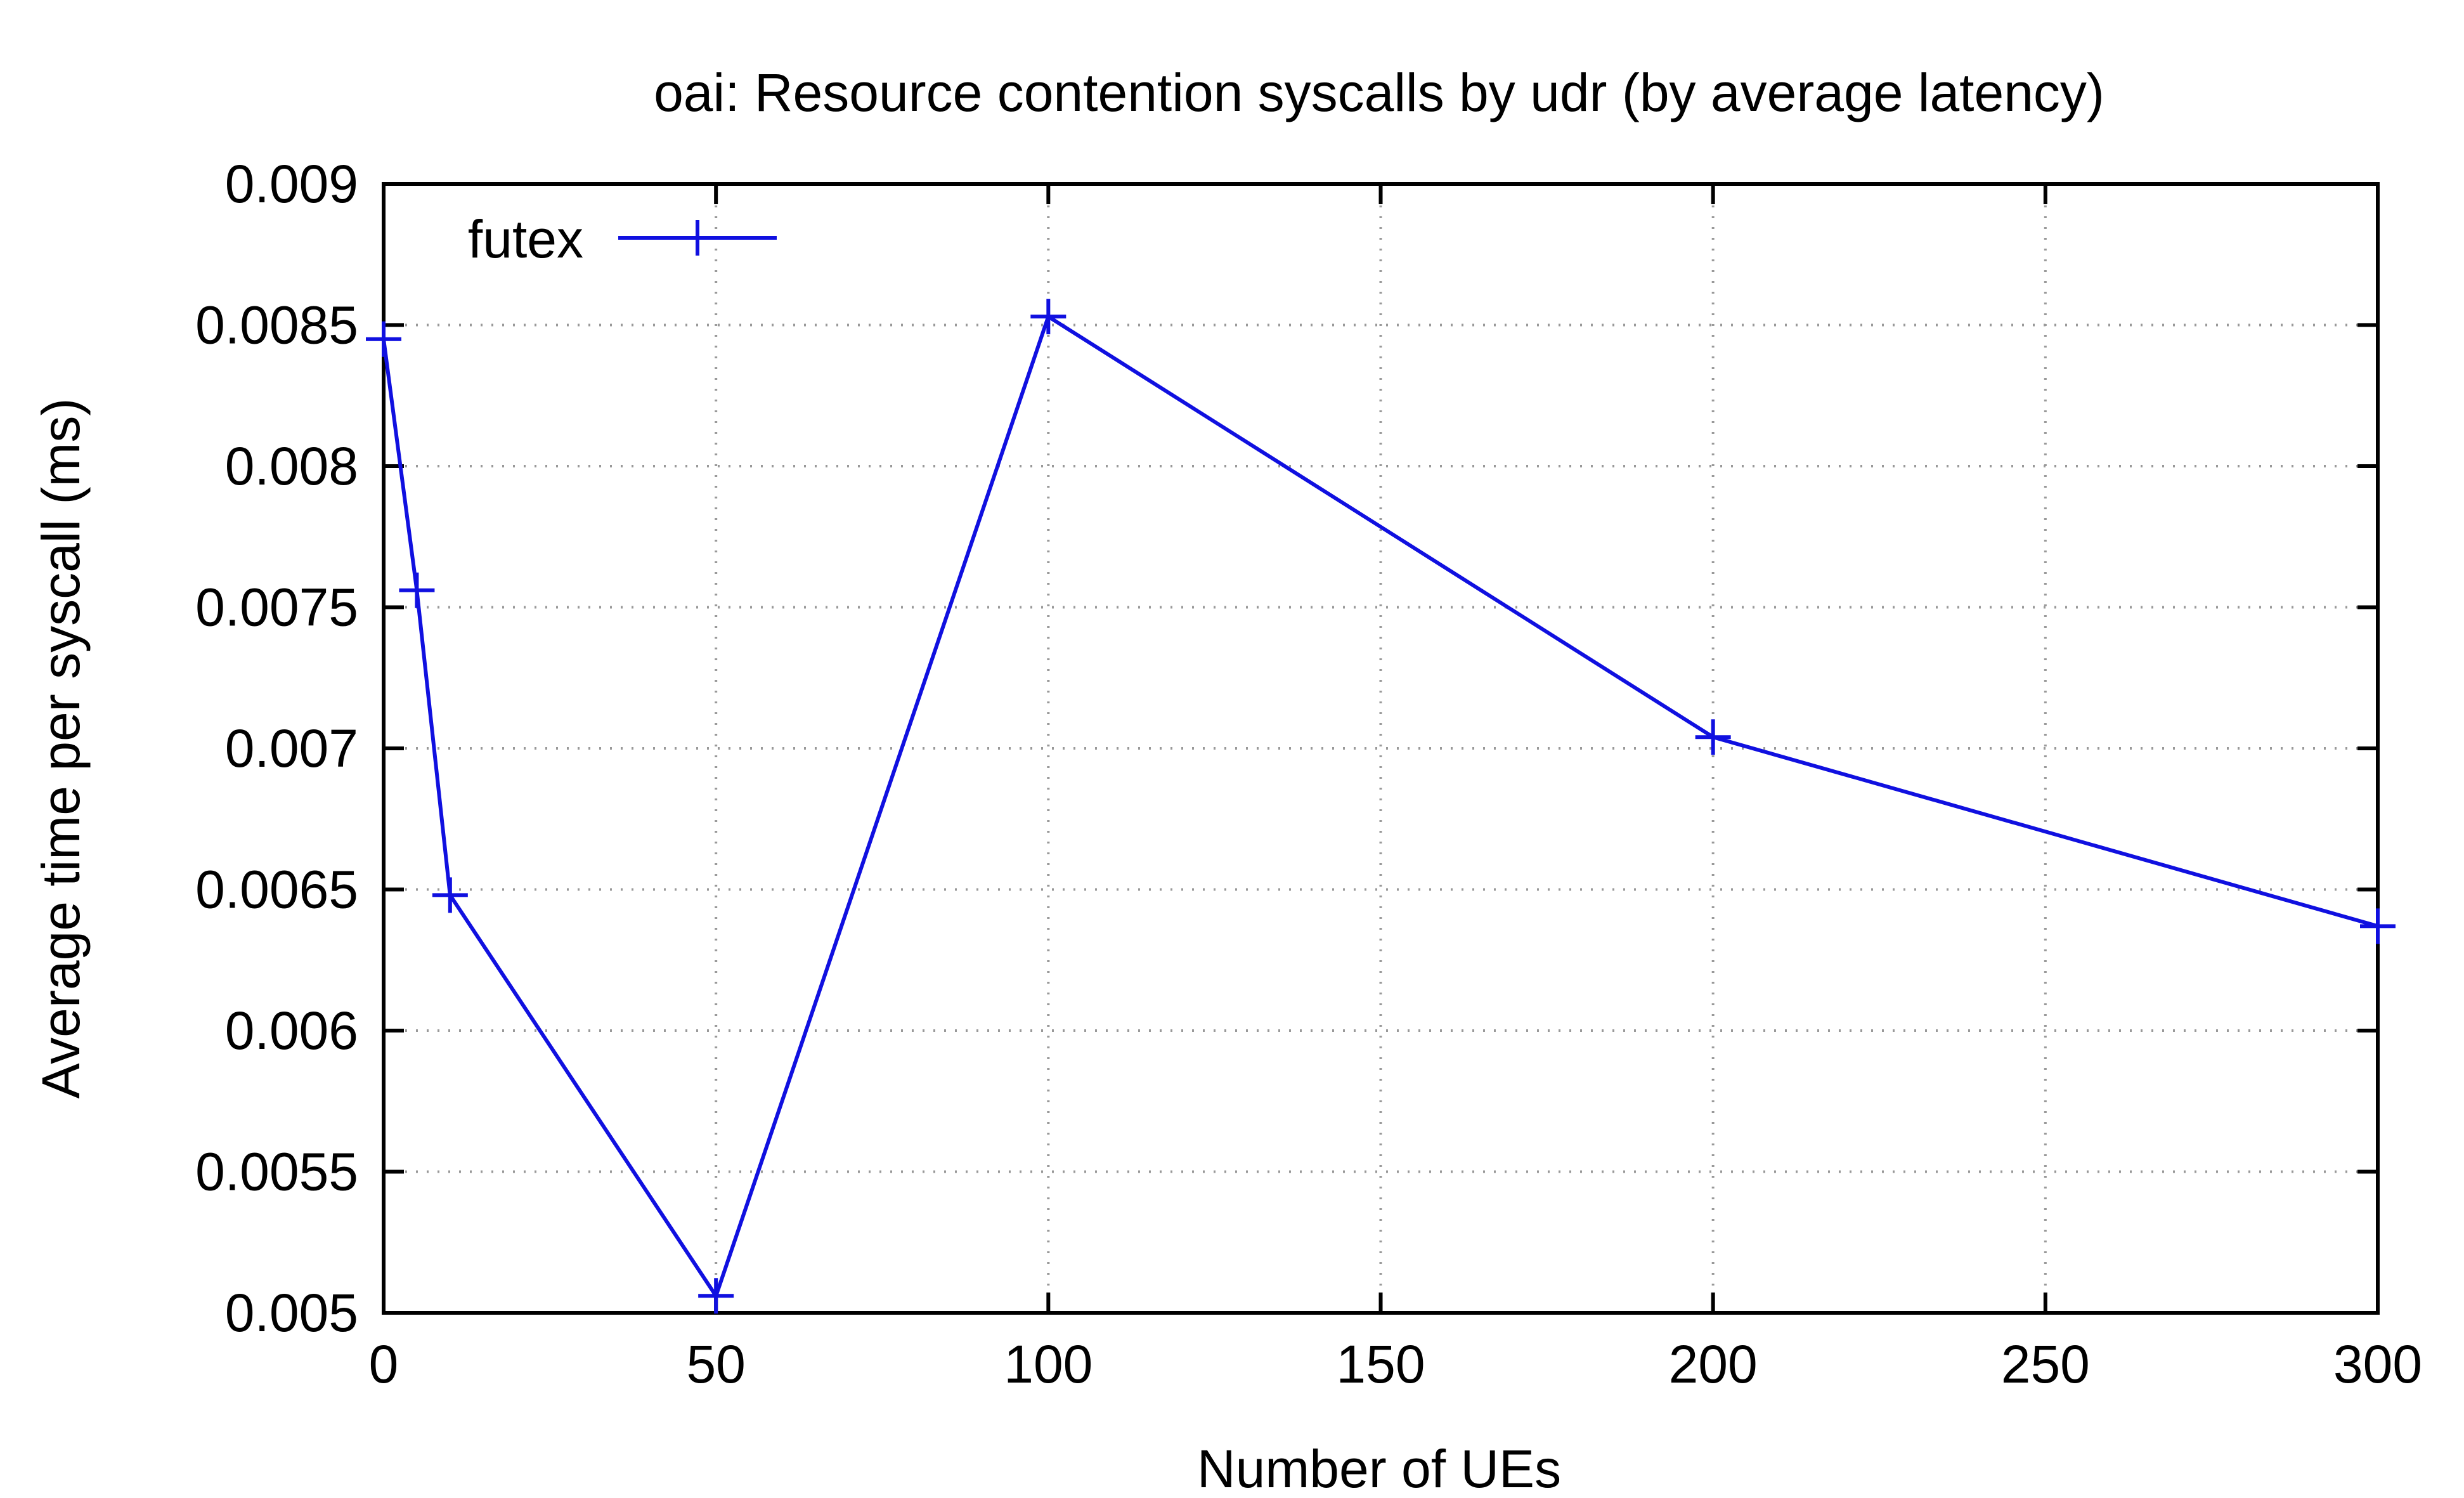 This screenshot has height=1498, width=2464. I want to click on y-tick-label: 0.008, so click(291, 466).